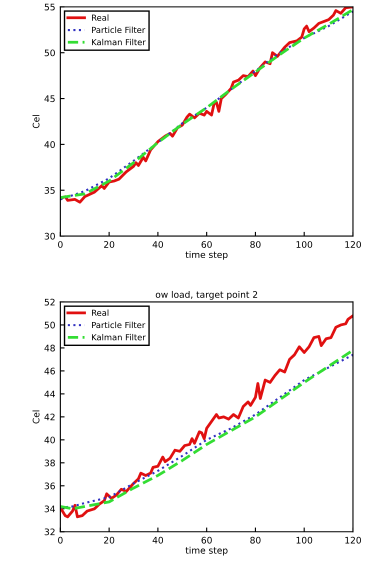 The height and width of the screenshot is (573, 382). I want to click on y-tick-label: 48, so click(49, 348).